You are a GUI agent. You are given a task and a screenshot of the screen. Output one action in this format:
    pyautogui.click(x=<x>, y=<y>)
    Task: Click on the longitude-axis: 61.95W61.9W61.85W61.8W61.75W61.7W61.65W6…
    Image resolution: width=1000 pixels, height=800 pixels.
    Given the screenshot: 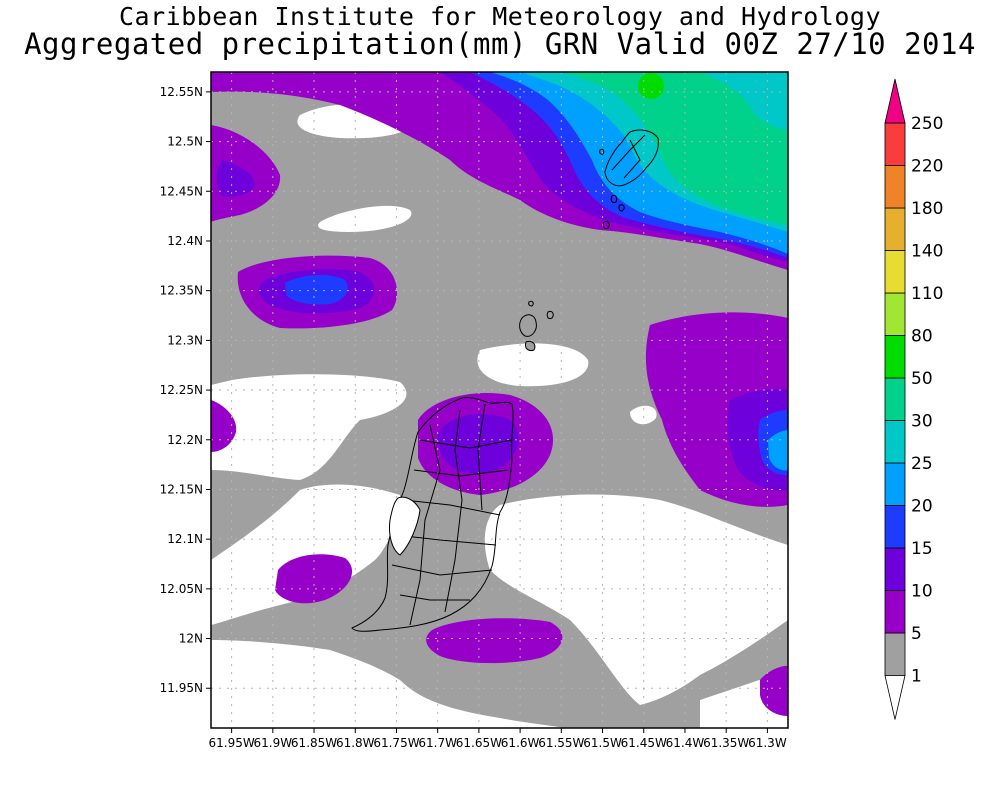 What is the action you would take?
    pyautogui.click(x=497, y=739)
    